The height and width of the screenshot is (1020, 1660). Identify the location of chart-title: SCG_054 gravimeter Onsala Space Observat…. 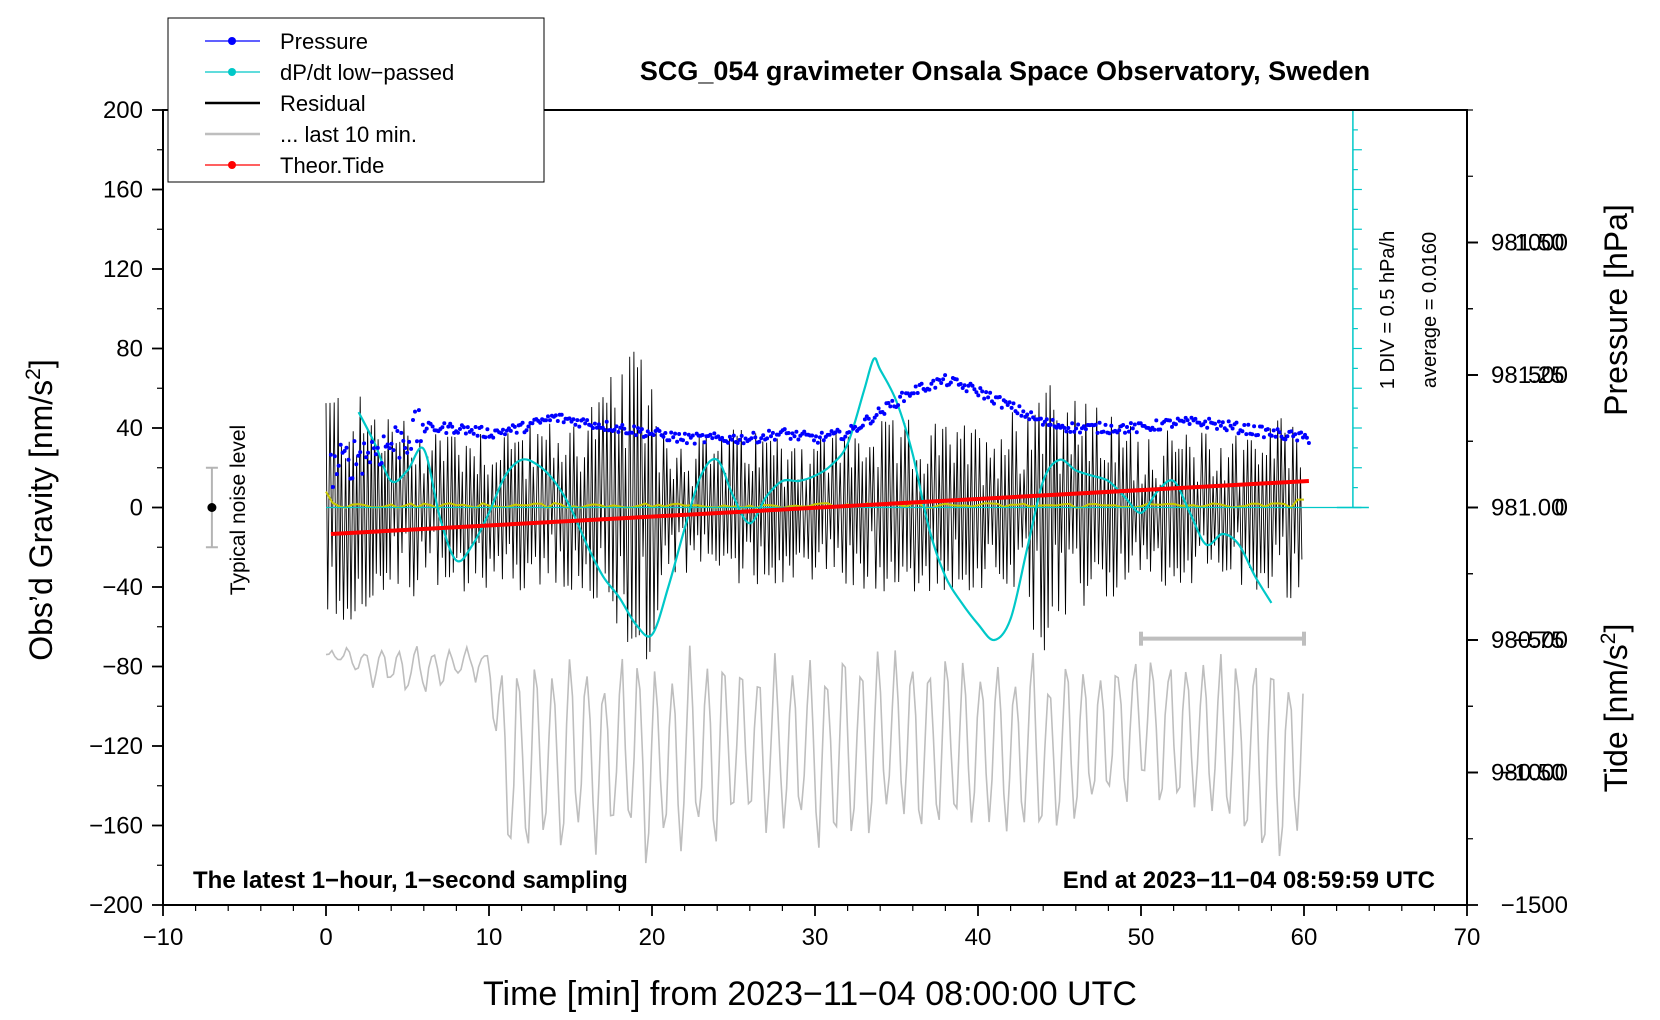
(1005, 71).